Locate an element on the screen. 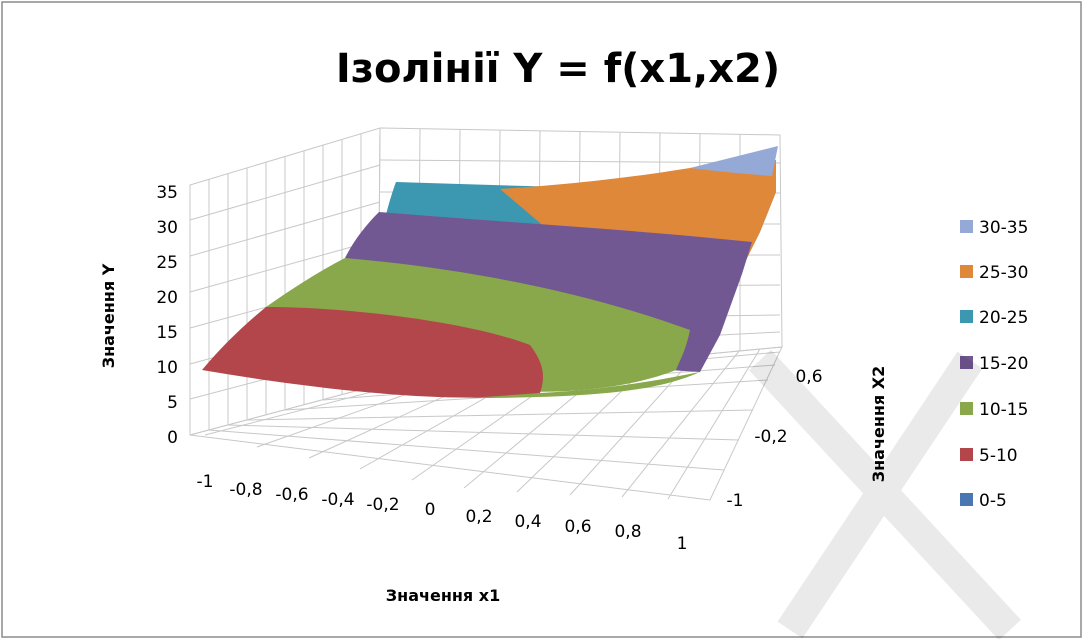 The width and height of the screenshot is (1083, 639). legend-label: 25-30 is located at coordinates (1003, 273).